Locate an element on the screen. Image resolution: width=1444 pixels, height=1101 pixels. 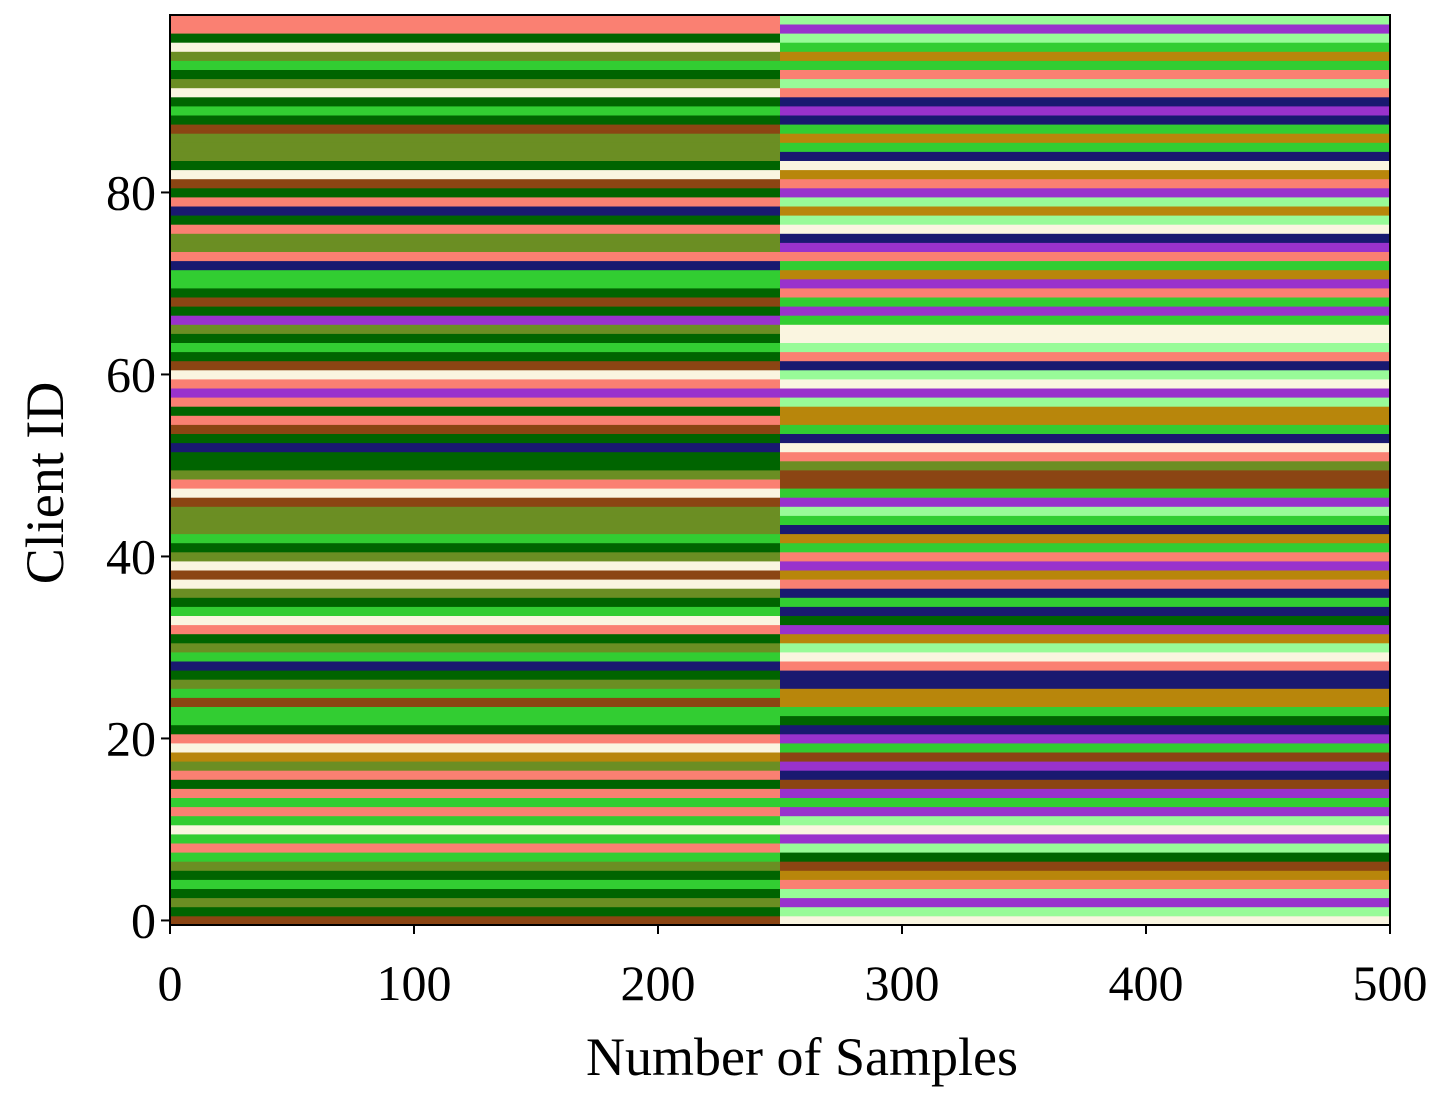
x-tick-label: 100 is located at coordinates (414, 983).